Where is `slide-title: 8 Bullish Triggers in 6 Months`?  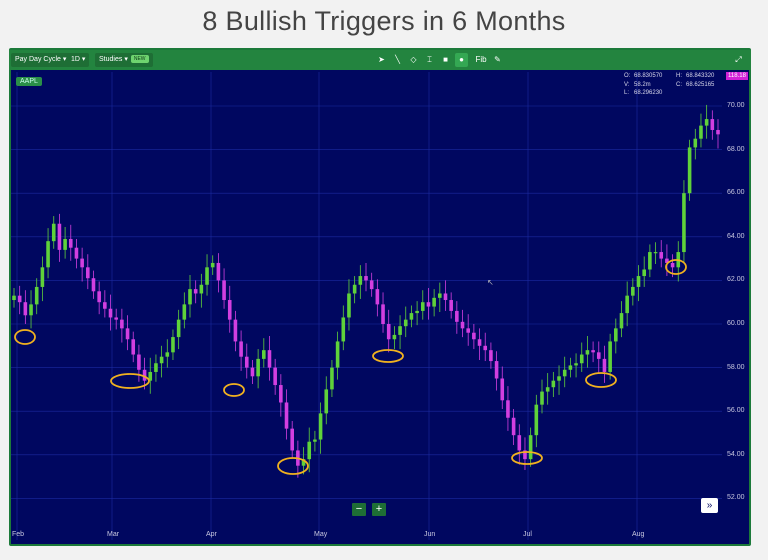
slide-title: 8 Bullish Triggers in 6 Months is located at coordinates (384, 21).